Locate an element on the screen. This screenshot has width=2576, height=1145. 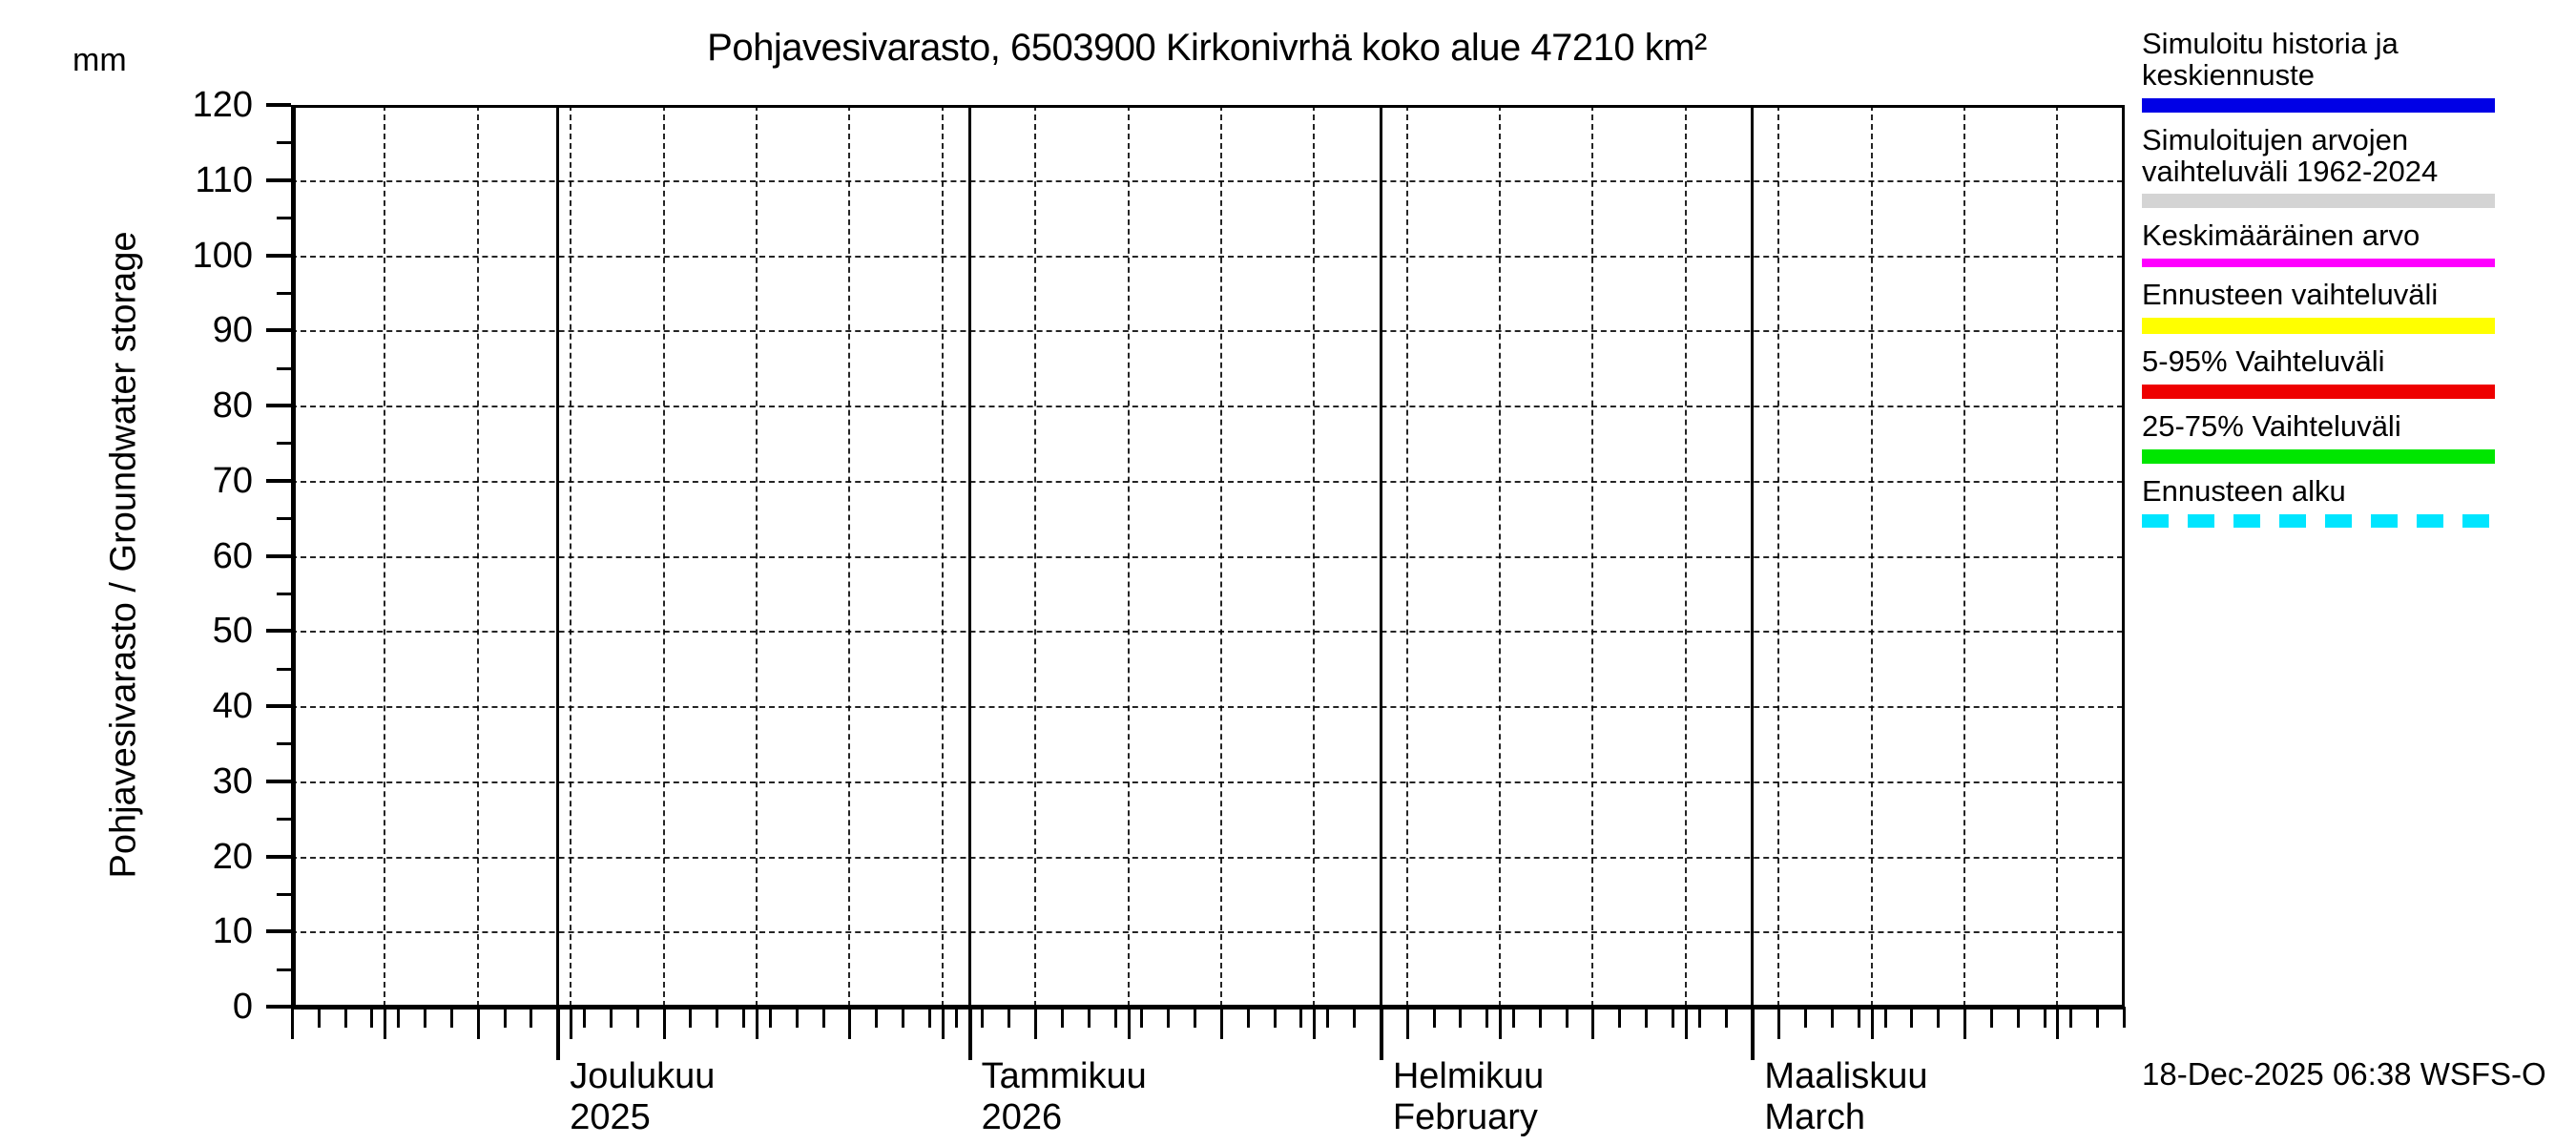
legend-item: Simuloitu historia ja keskiennuste is located at coordinates (2352, 70).